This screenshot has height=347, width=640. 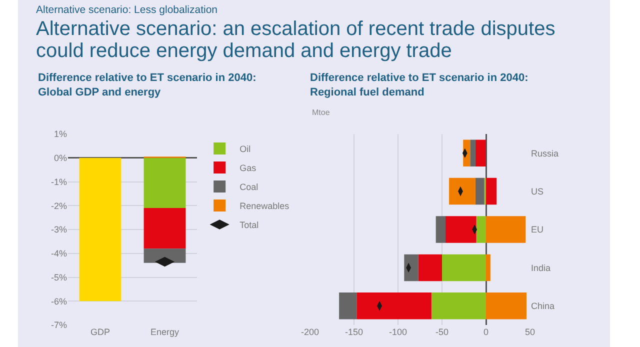 What do you see at coordinates (60, 158) in the screenshot?
I see `y-tick-label: 0%` at bounding box center [60, 158].